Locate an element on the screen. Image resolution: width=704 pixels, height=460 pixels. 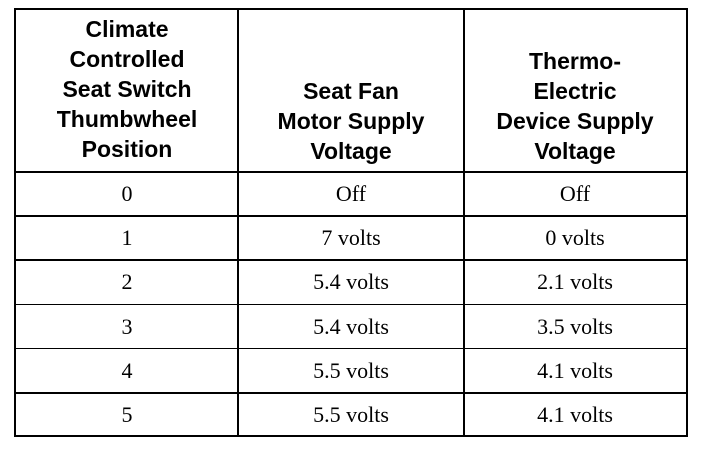
table-cell: 2 is located at coordinates (127, 282).